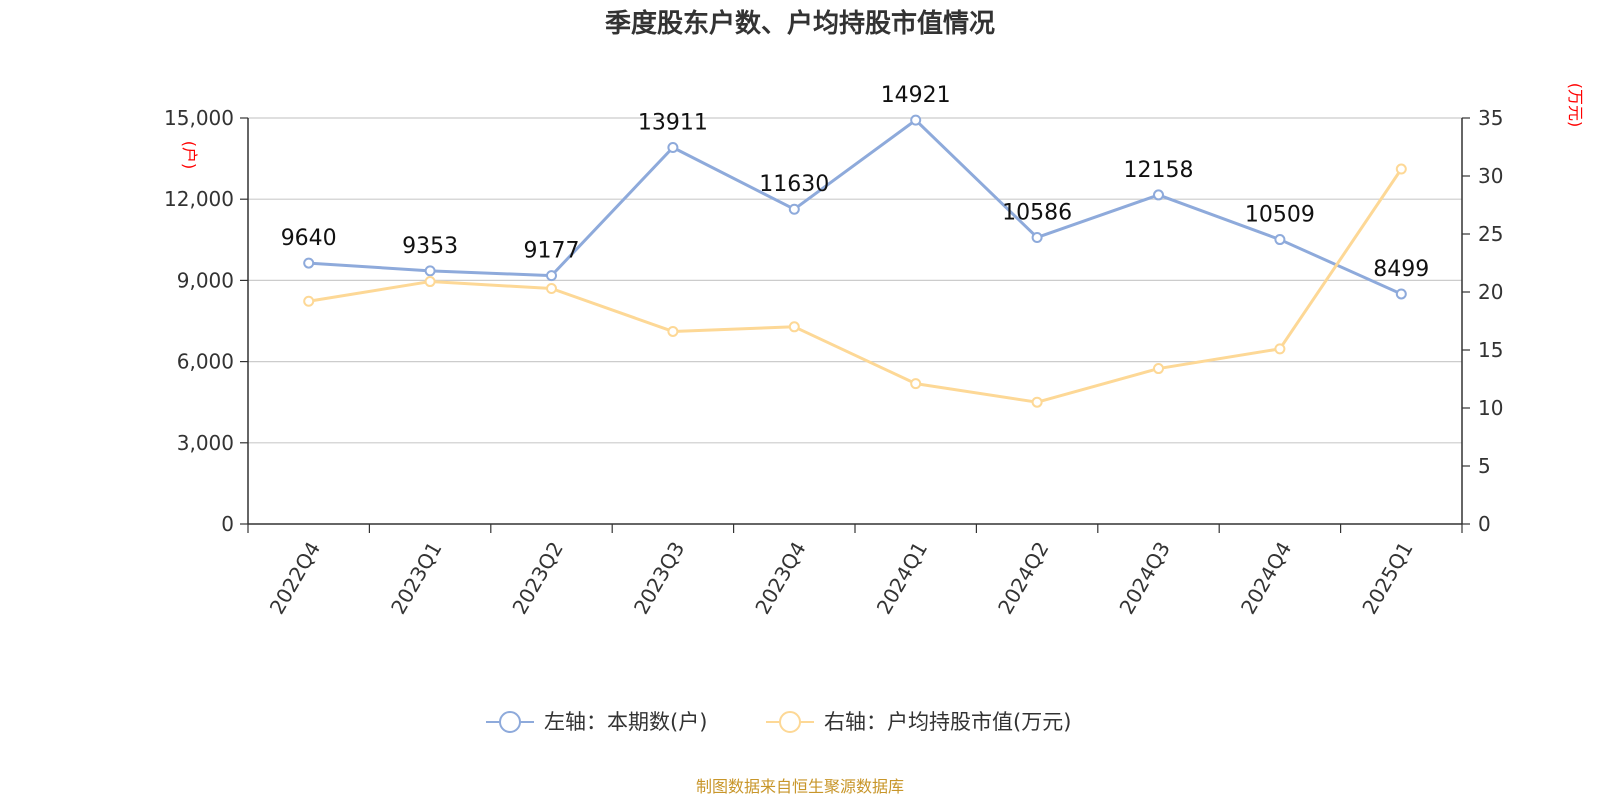 Image resolution: width=1600 pixels, height=800 pixels. Describe the element at coordinates (1023, 578) in the screenshot. I see `x-axis-category-label: 2024Q2` at that location.